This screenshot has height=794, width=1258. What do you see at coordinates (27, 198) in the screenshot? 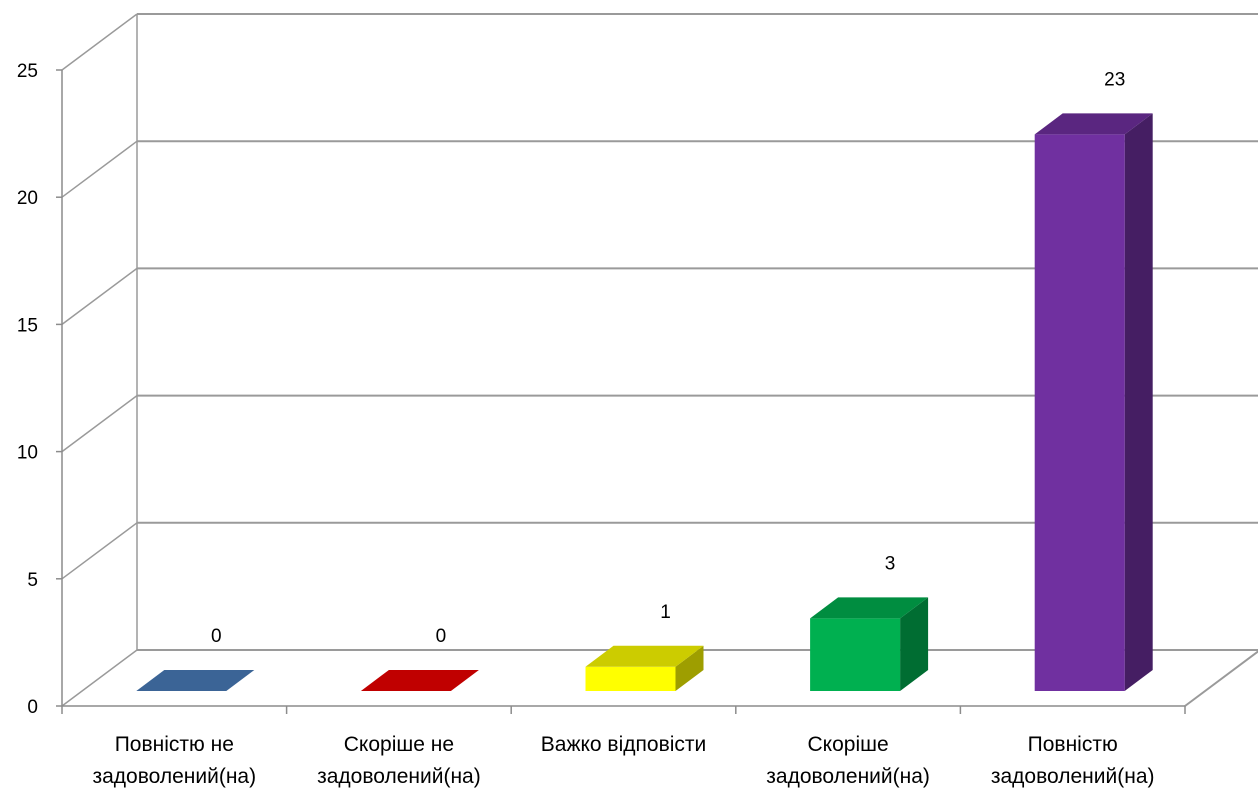
I see `y-tick-label: 20` at bounding box center [27, 198].